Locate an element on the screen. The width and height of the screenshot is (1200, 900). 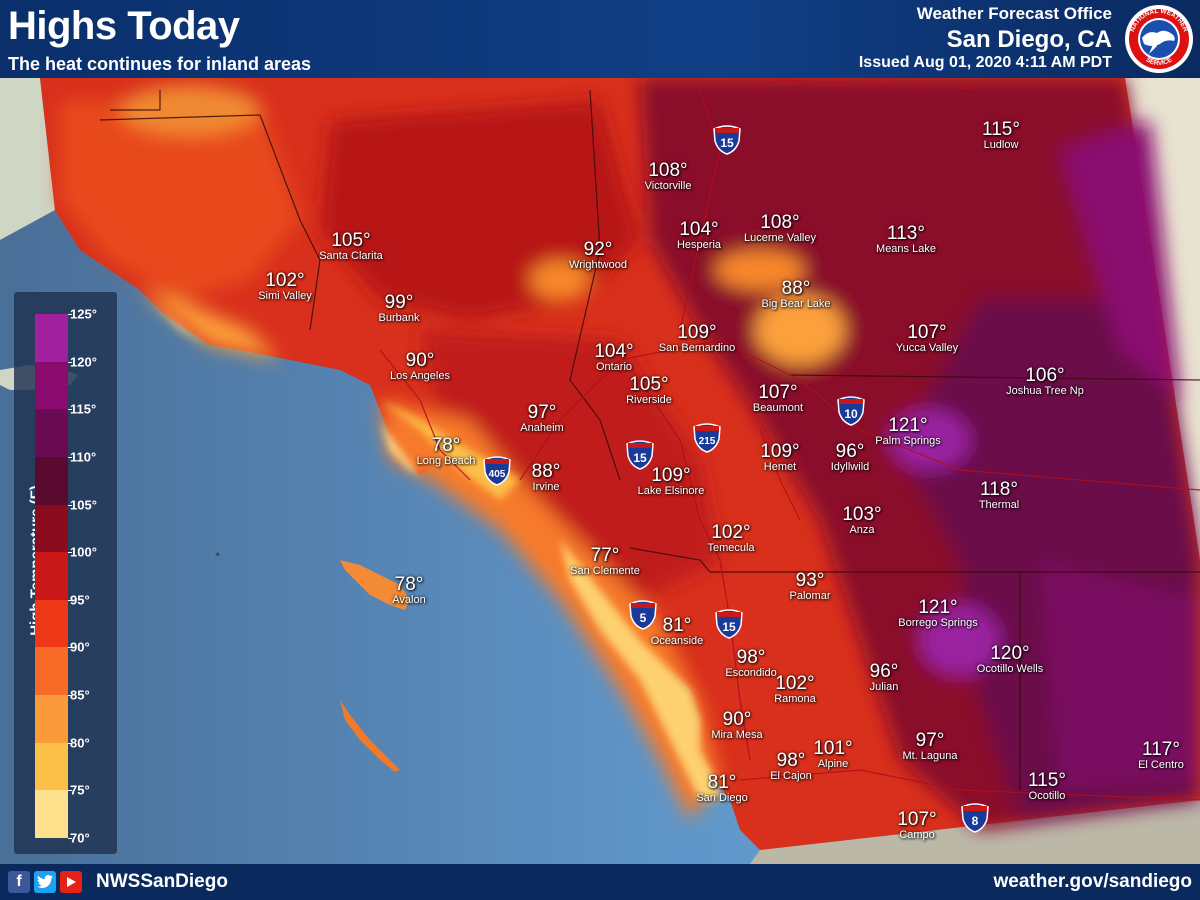
map-title: Highs Today is located at coordinates (124, 26).